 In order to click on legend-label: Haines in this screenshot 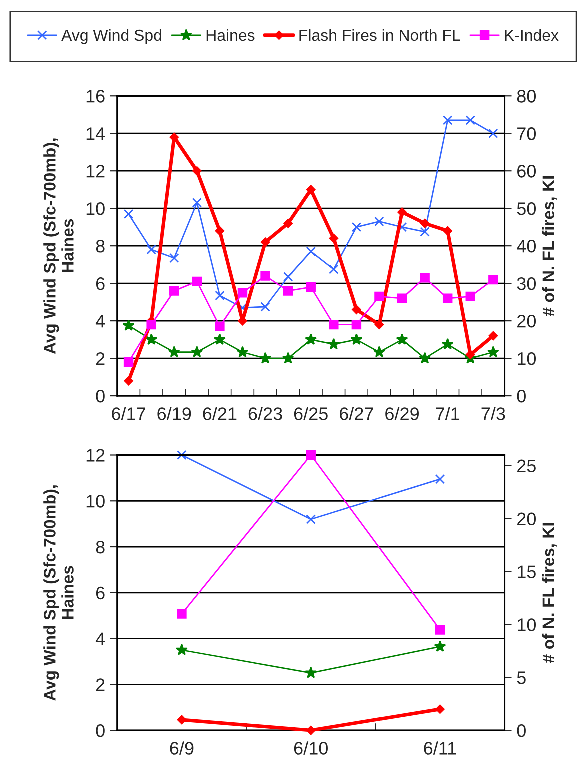, I will do `click(230, 35)`.